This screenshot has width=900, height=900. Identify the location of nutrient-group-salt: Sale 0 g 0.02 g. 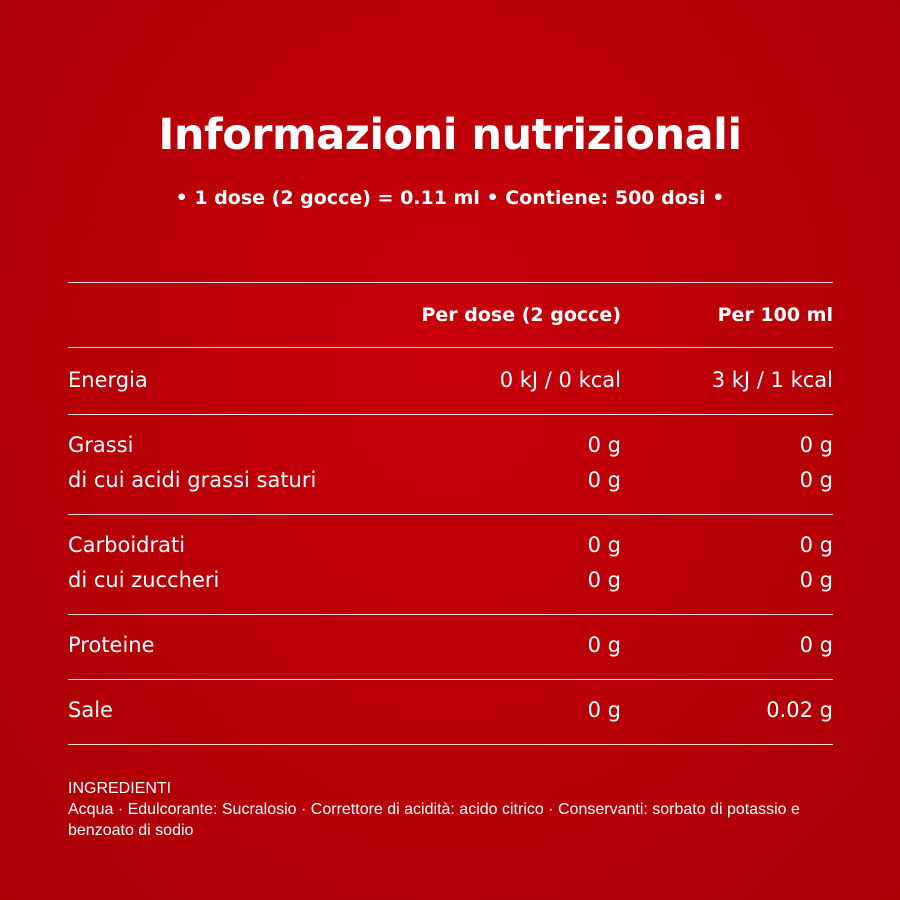
(450, 712).